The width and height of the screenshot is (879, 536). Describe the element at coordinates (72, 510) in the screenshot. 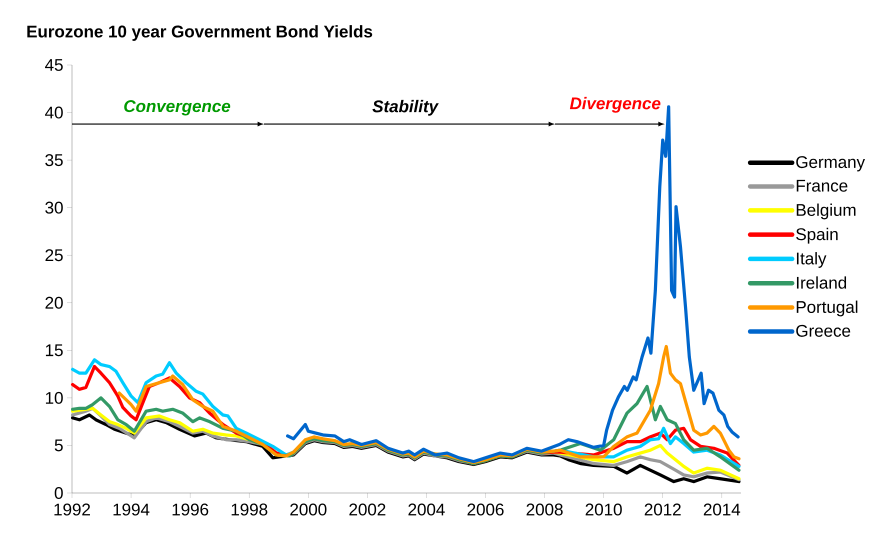

I see `x-tick-label: 1992` at that location.